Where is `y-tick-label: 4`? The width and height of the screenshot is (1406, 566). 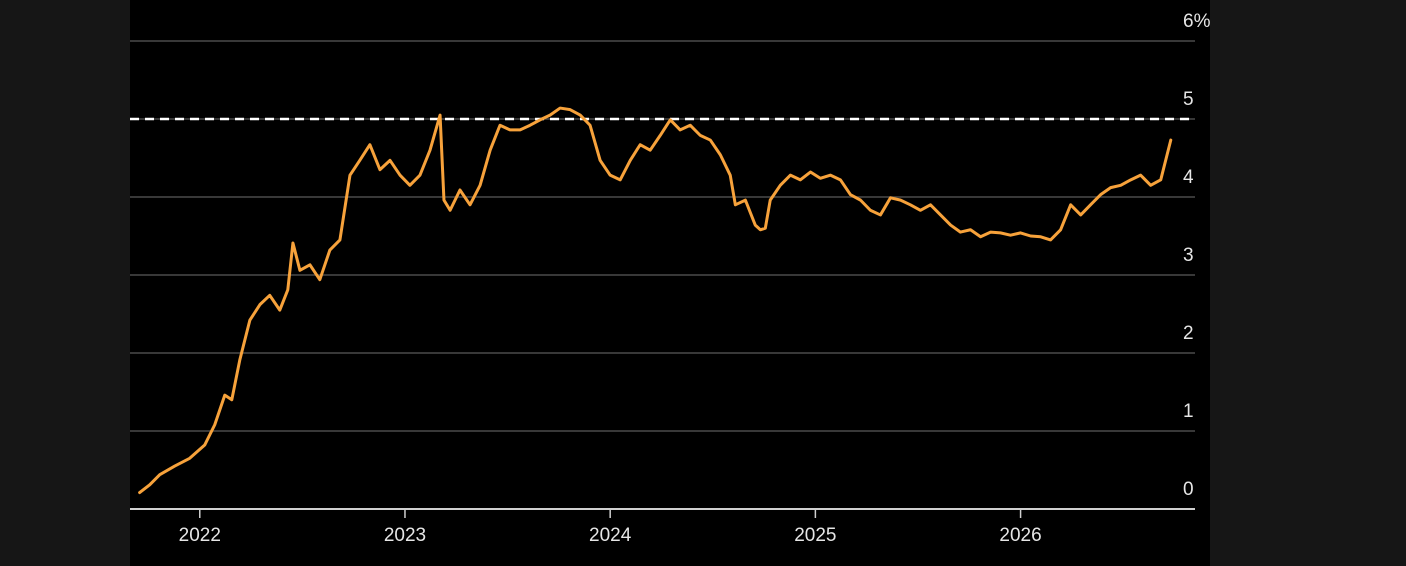
y-tick-label: 4 is located at coordinates (1188, 177).